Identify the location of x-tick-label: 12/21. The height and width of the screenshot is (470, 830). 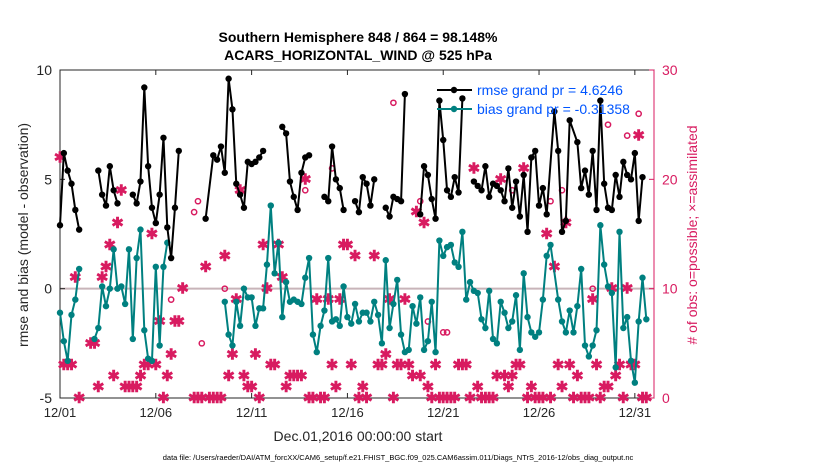
(443, 412).